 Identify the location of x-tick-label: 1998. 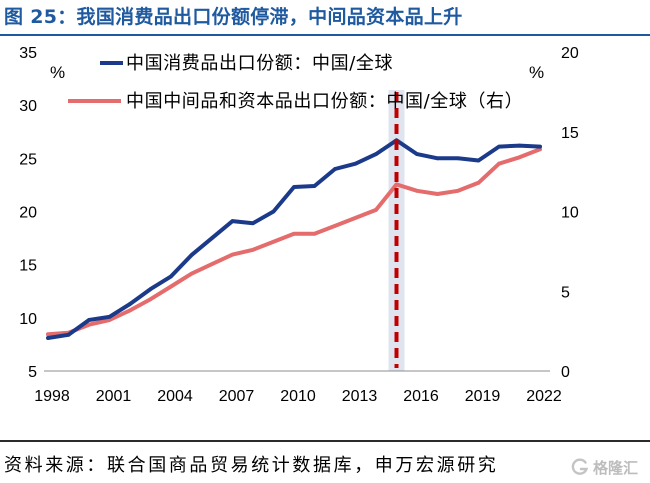
(52, 396).